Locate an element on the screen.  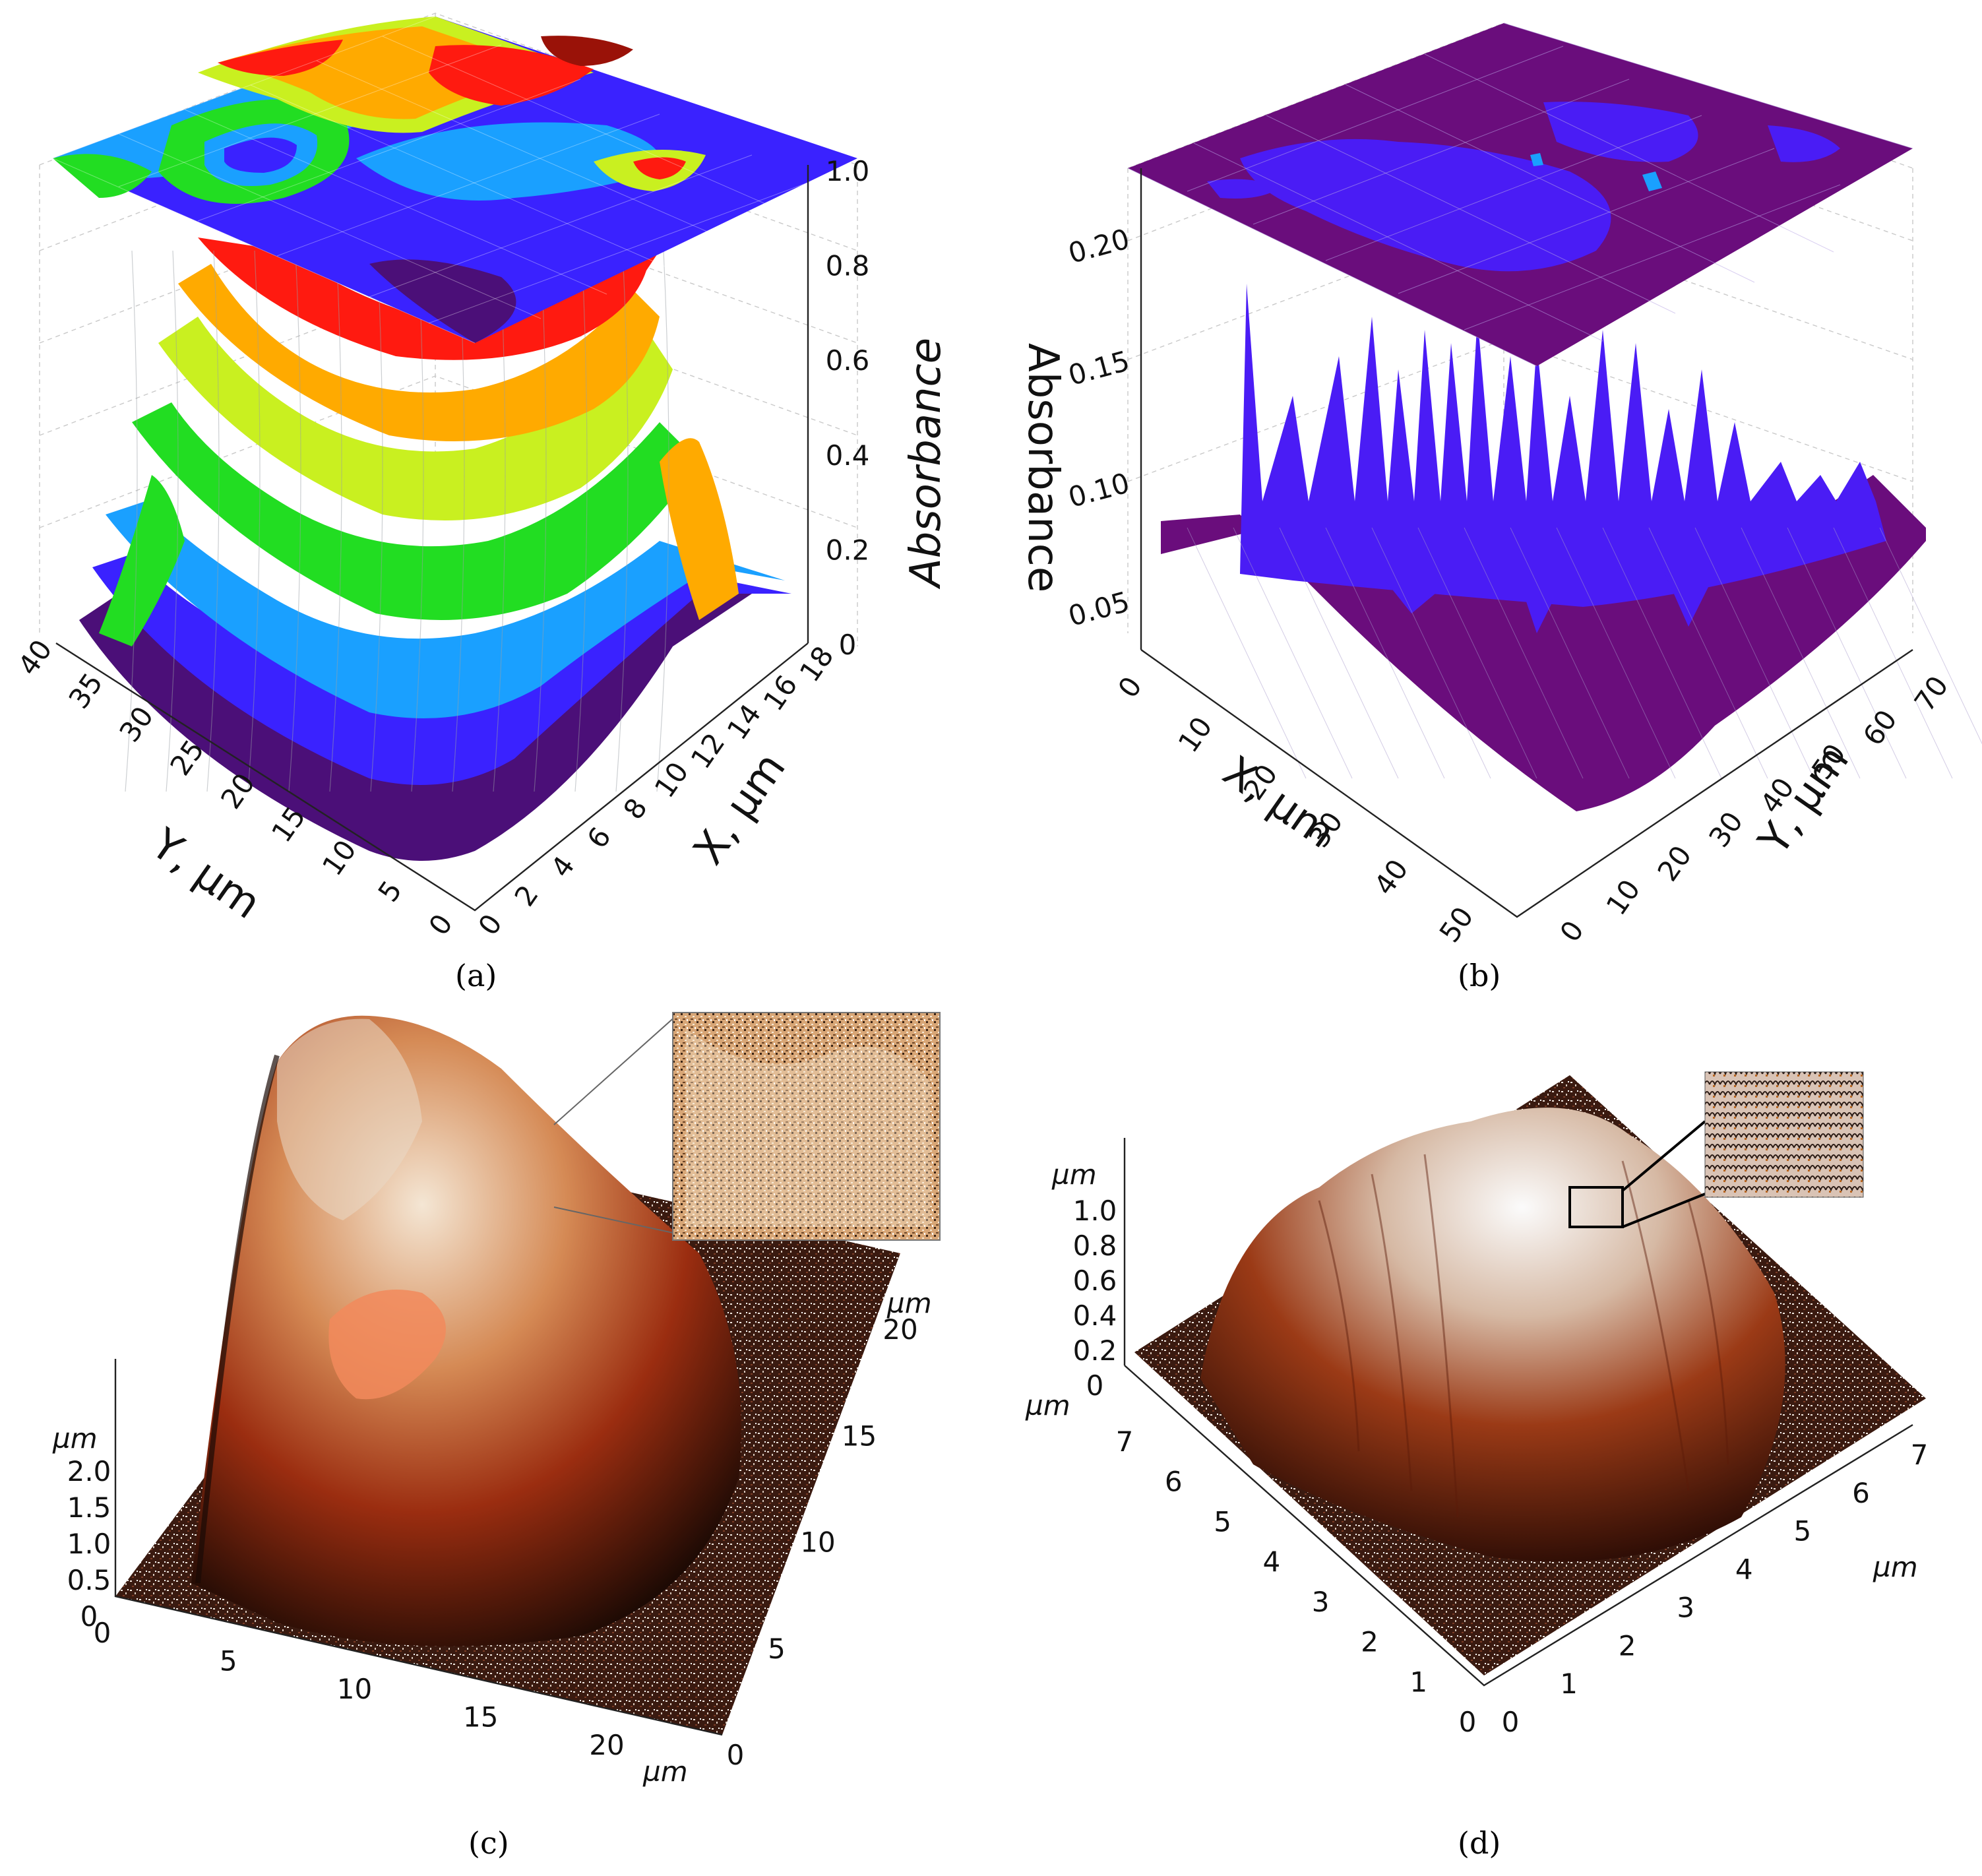
x-tick-c-2: 10 is located at coordinates (354, 1689).